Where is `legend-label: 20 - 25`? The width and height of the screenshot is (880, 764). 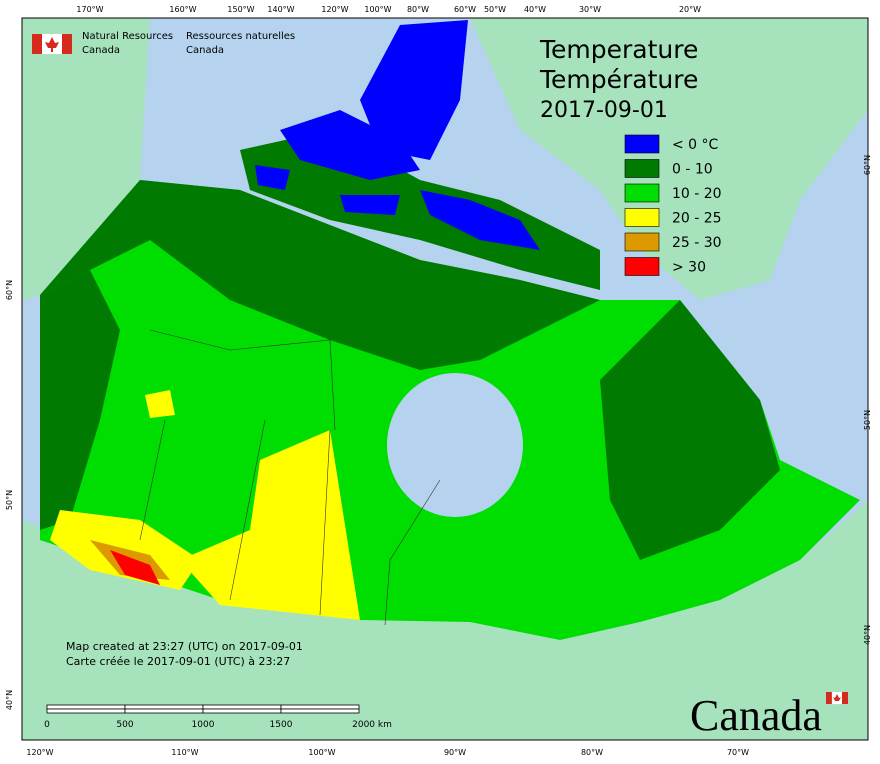
legend-label: 20 - 25 is located at coordinates (697, 219).